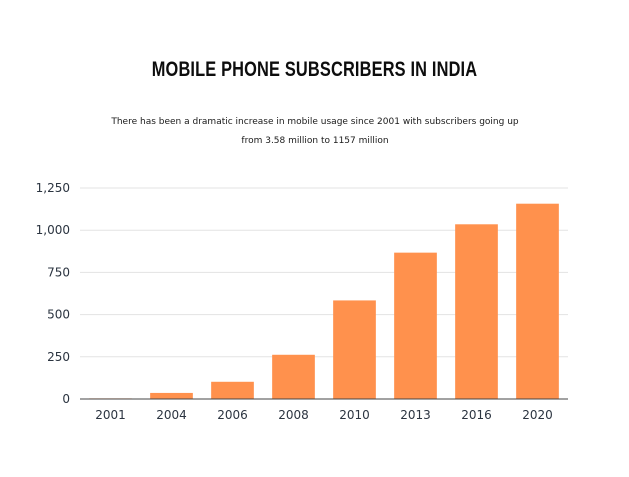 The width and height of the screenshot is (629, 477). I want to click on y-axis-ticks: 0 250 500 750 1,000 1,250, so click(53, 293).